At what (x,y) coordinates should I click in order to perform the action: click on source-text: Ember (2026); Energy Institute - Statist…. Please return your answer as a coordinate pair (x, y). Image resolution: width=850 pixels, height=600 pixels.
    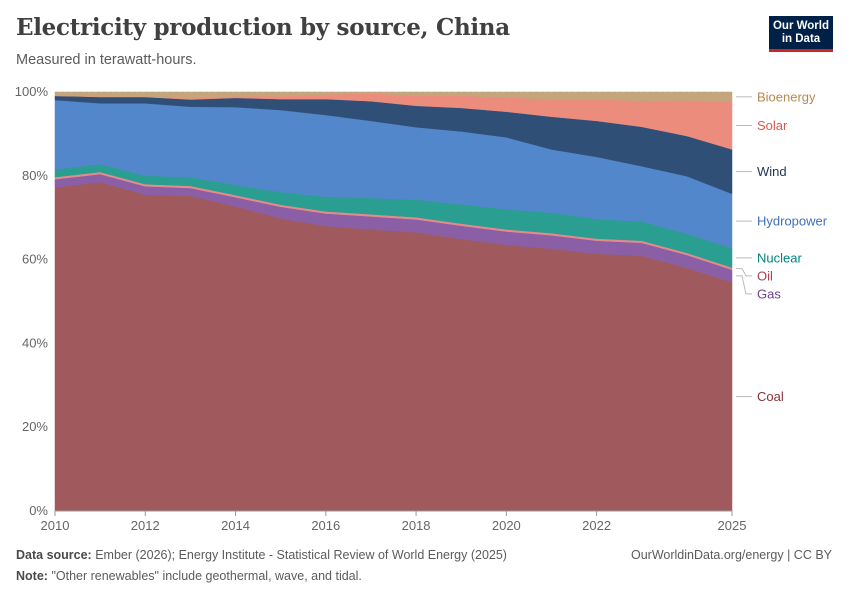
    Looking at the image, I should click on (301, 555).